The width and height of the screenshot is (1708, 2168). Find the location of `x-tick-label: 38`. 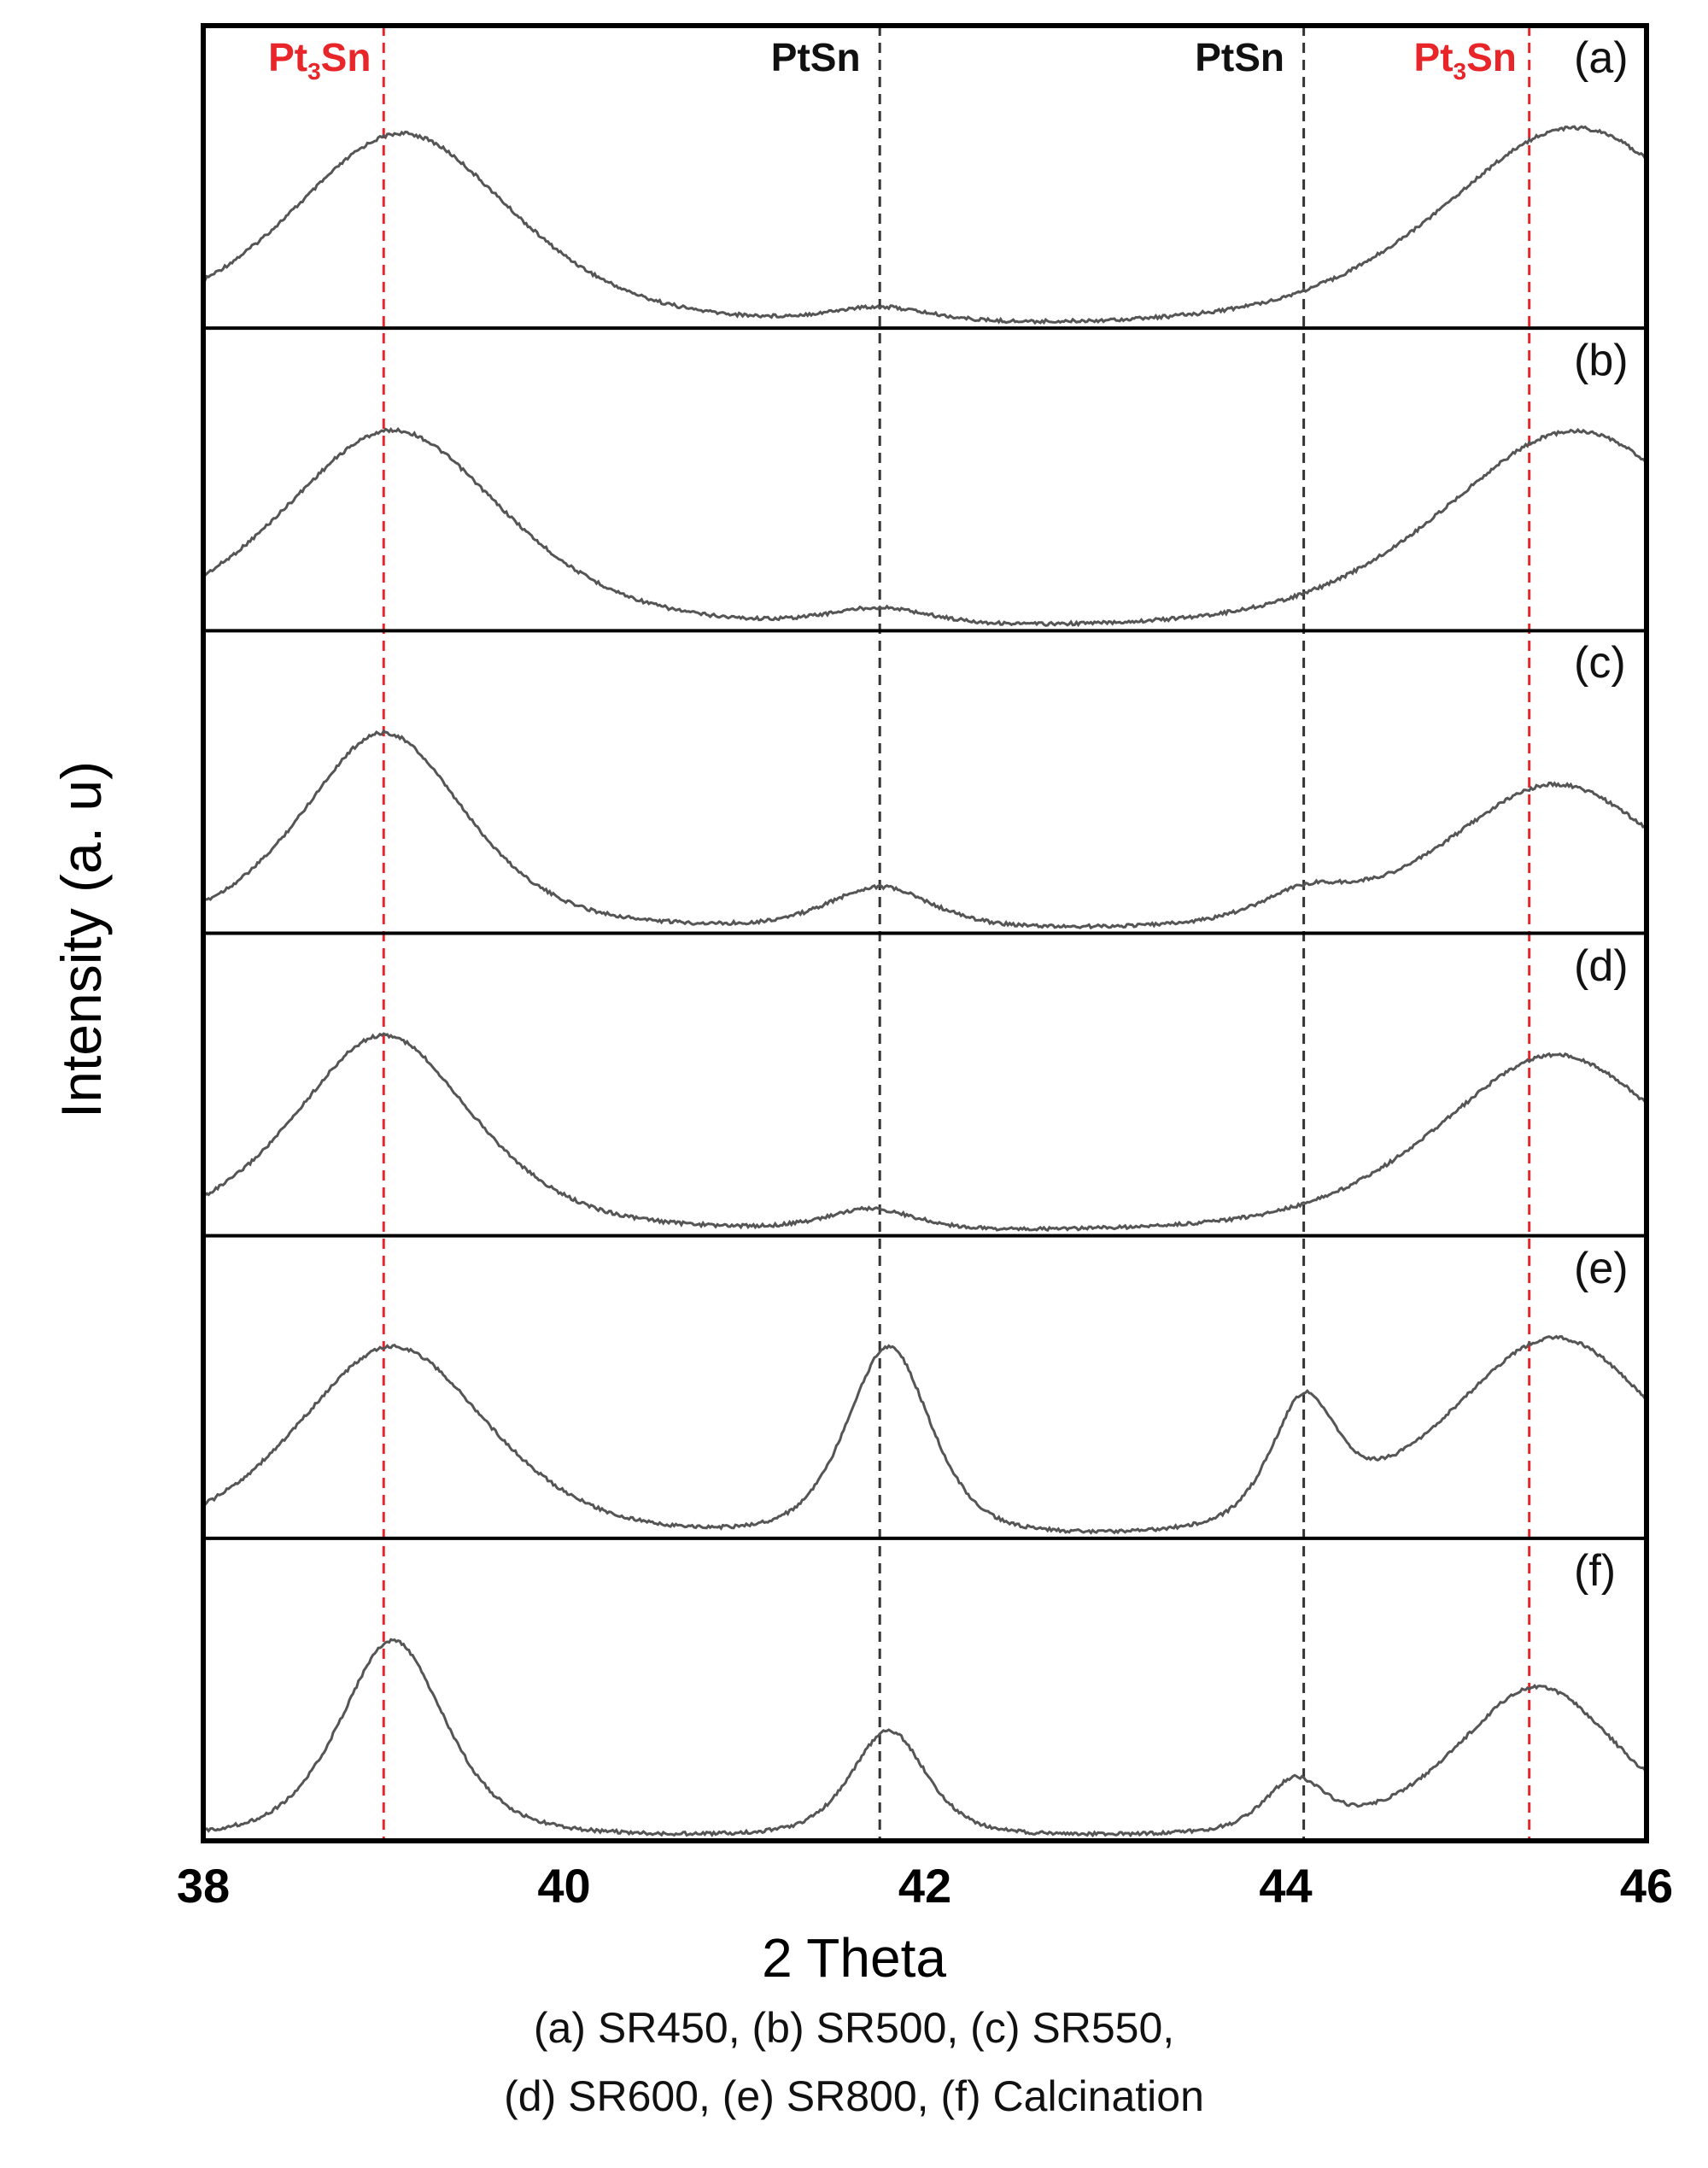

x-tick-label: 38 is located at coordinates (203, 1886).